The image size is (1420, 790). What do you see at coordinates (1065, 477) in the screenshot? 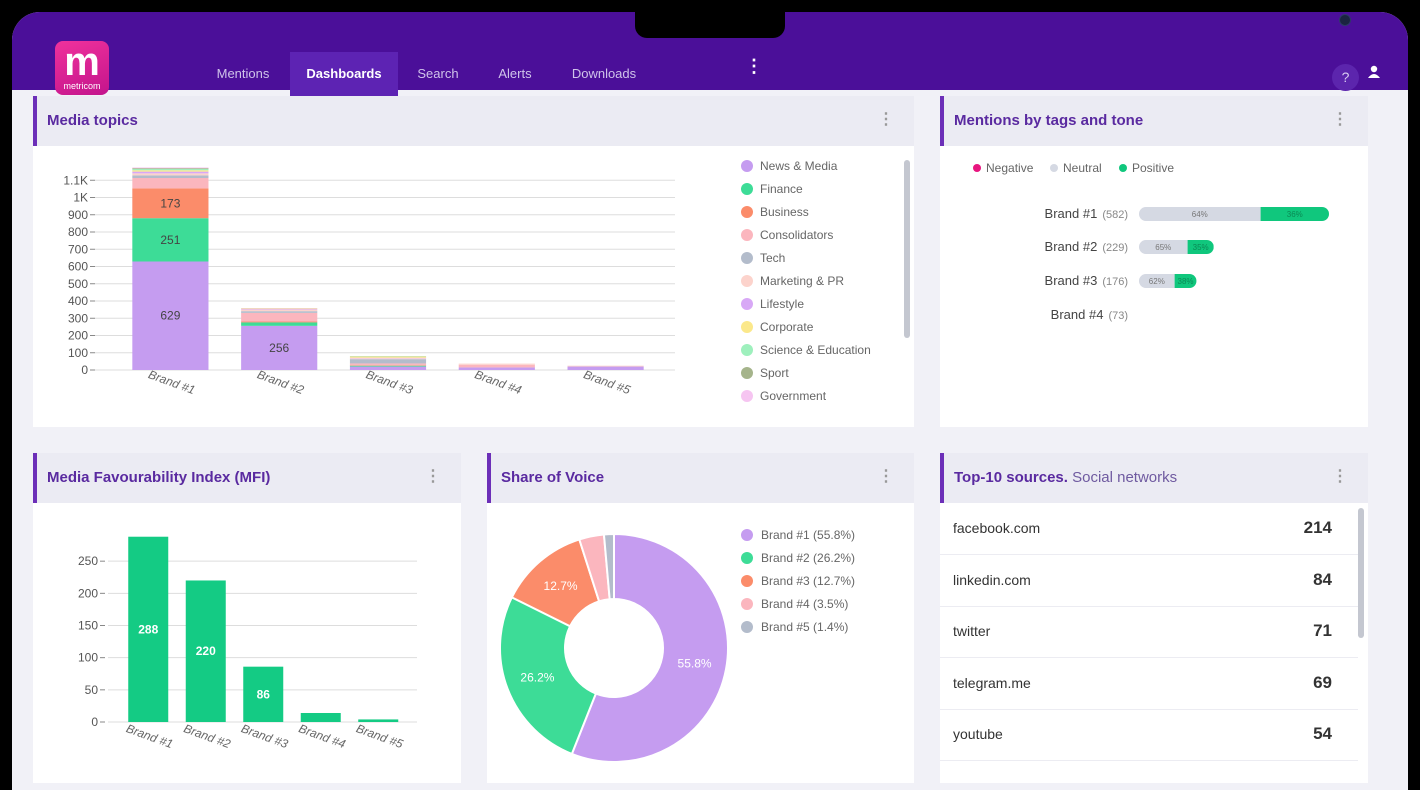
I see `panel-title: Top-10 sources. Social networks` at bounding box center [1065, 477].